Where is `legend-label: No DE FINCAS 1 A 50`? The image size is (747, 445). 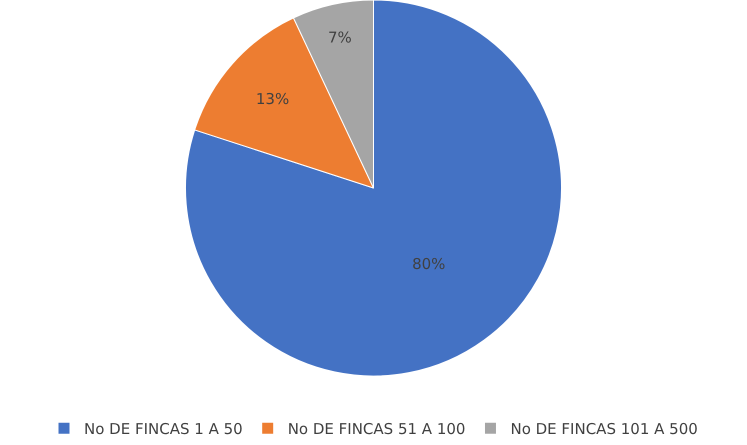
legend-label: No DE FINCAS 1 A 50 is located at coordinates (163, 429).